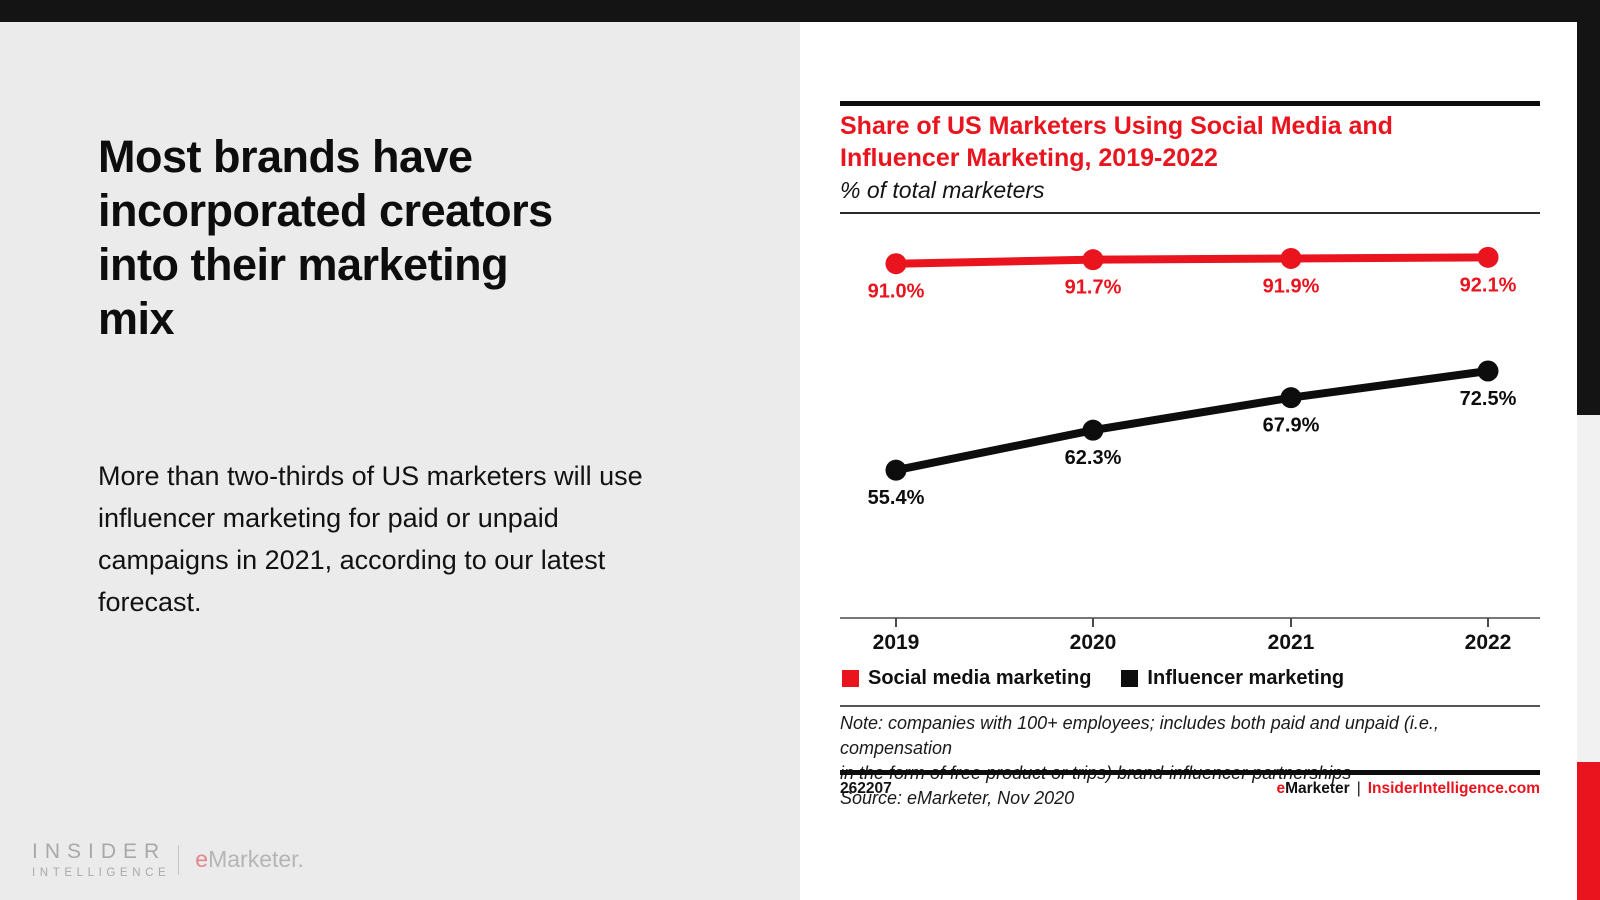  I want to click on data-label-influencer-marketing-2020: 62.3%, so click(1093, 458).